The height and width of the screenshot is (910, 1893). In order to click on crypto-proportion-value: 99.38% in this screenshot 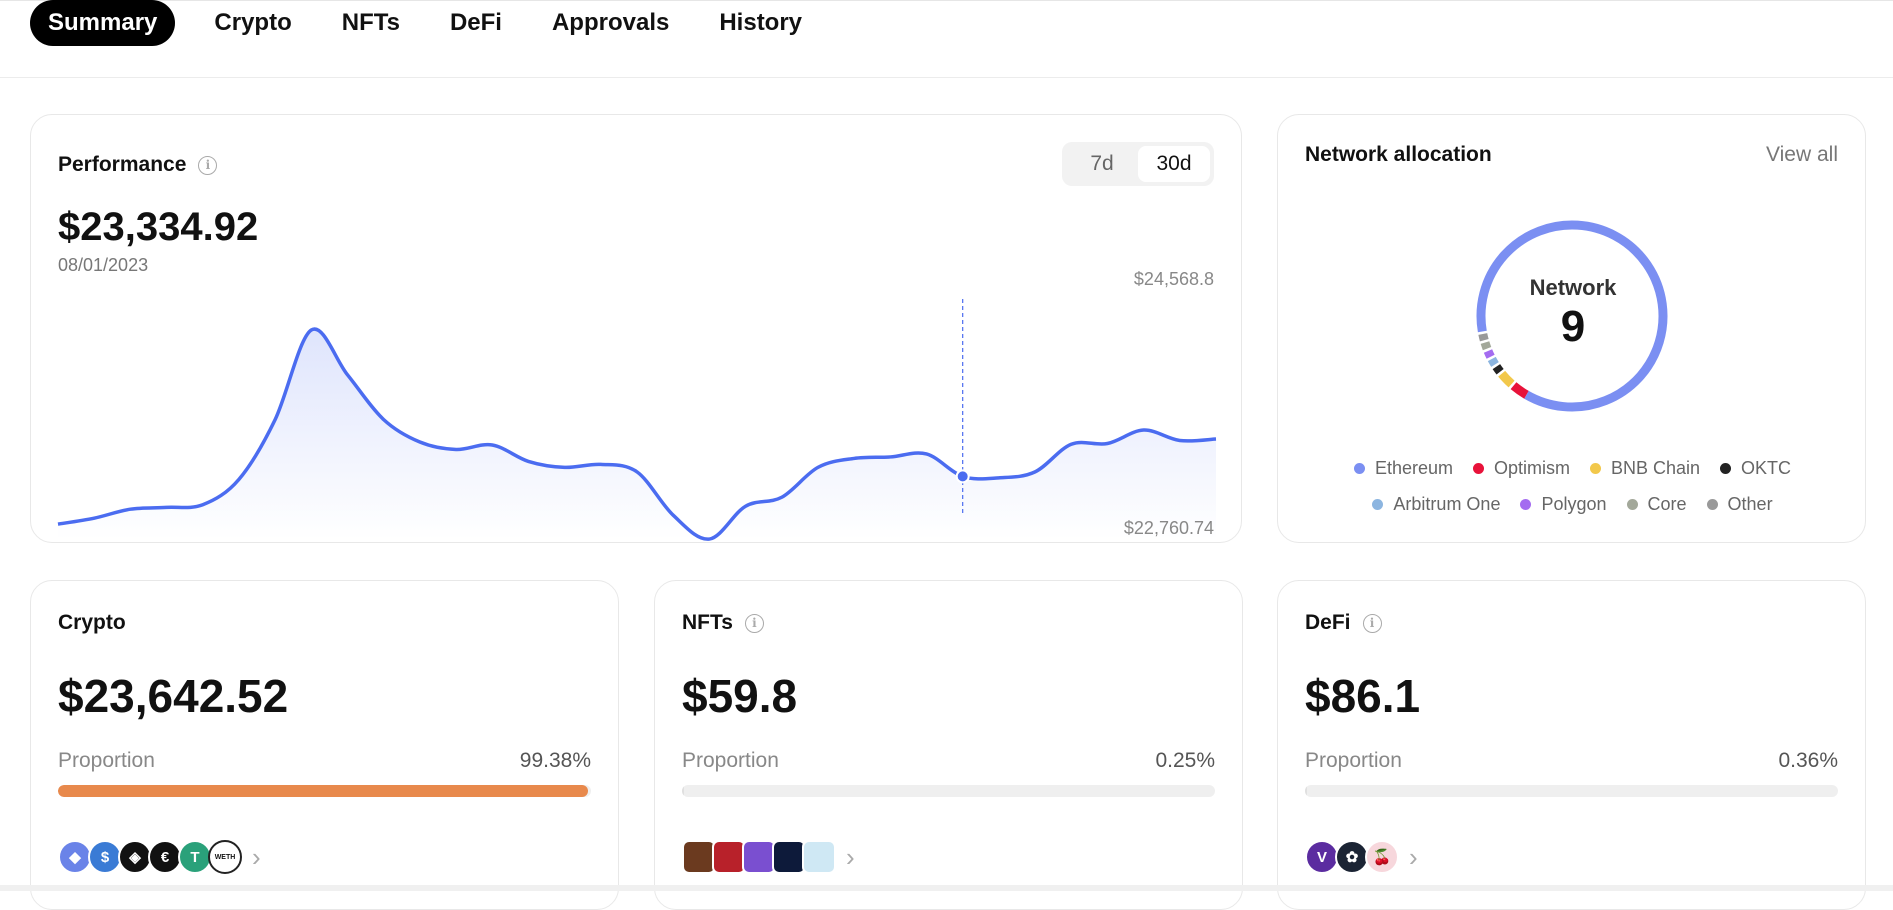, I will do `click(555, 760)`.